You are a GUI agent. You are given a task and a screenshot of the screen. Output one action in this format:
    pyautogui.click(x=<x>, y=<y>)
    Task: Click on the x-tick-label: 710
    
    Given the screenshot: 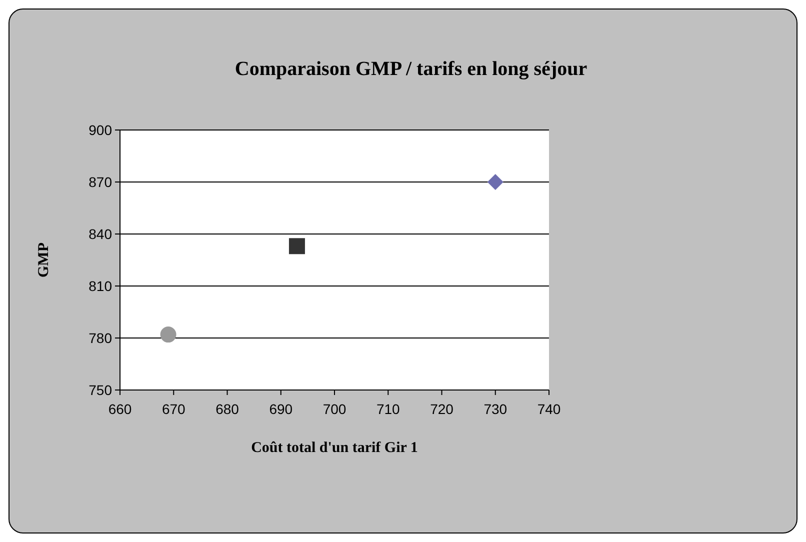 What is the action you would take?
    pyautogui.click(x=388, y=409)
    